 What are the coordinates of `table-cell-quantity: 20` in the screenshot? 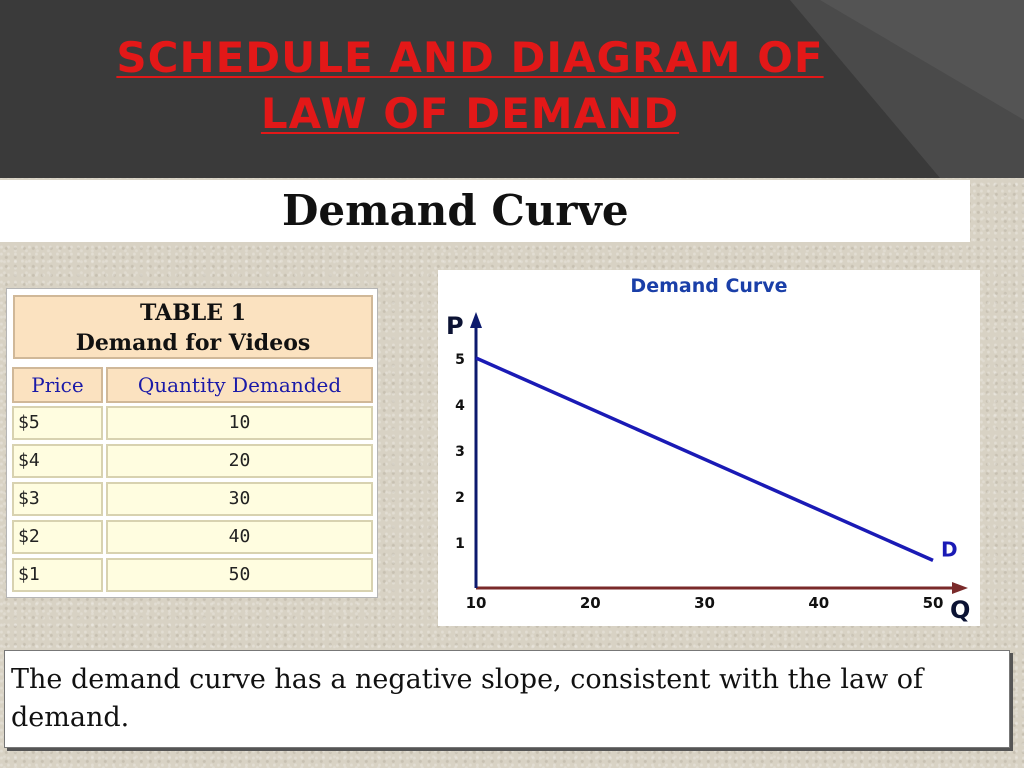 It's located at (239, 461).